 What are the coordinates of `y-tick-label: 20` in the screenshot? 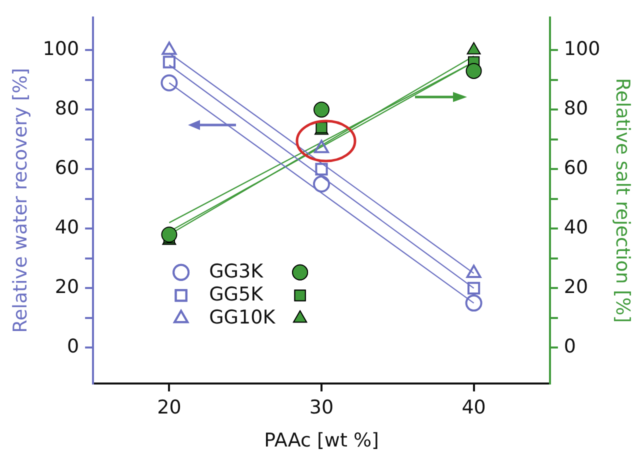 It's located at (67, 287).